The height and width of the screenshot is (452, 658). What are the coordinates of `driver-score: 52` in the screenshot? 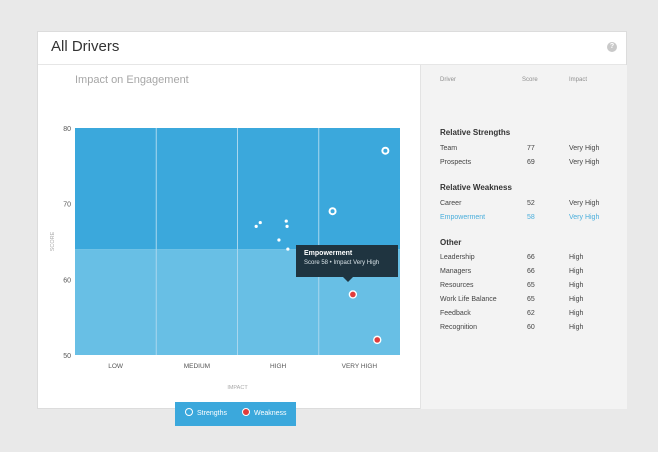 It's located at (531, 203).